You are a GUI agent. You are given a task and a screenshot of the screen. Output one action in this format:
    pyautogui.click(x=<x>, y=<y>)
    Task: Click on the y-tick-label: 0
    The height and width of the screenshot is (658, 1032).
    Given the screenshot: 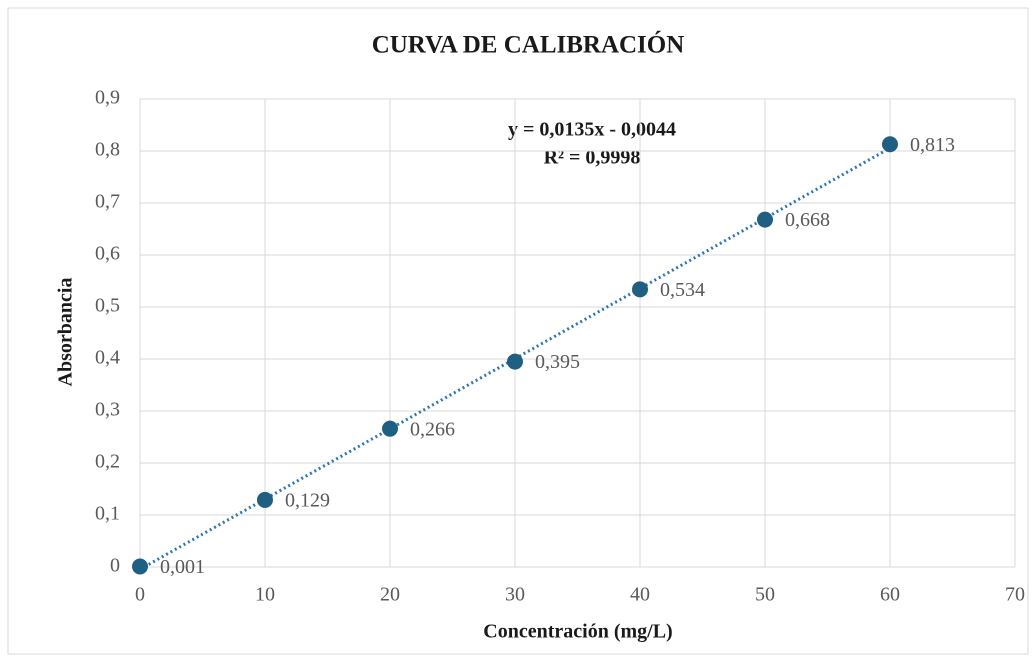 What is the action you would take?
    pyautogui.click(x=115, y=566)
    